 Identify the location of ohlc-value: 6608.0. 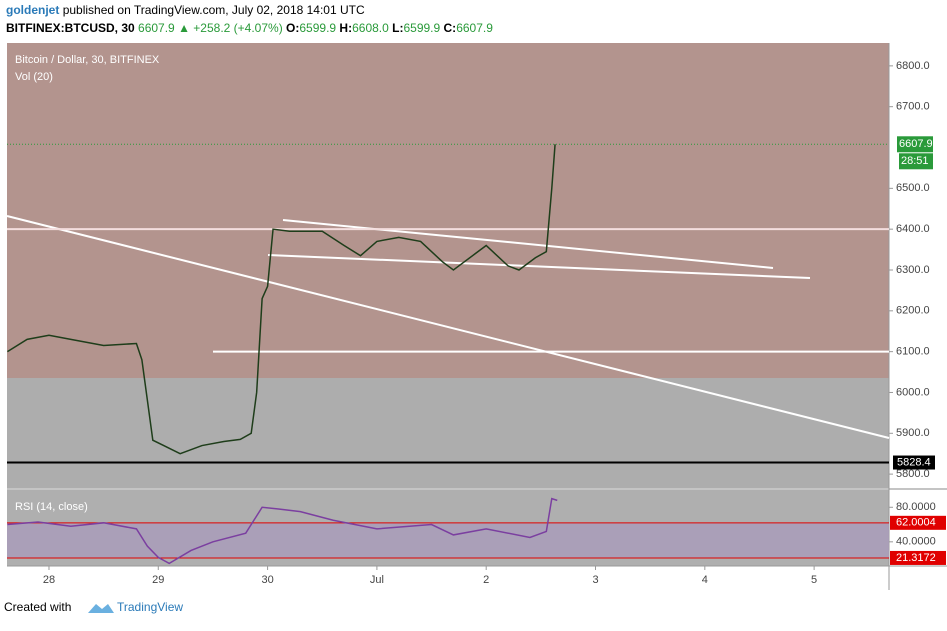
(370, 28).